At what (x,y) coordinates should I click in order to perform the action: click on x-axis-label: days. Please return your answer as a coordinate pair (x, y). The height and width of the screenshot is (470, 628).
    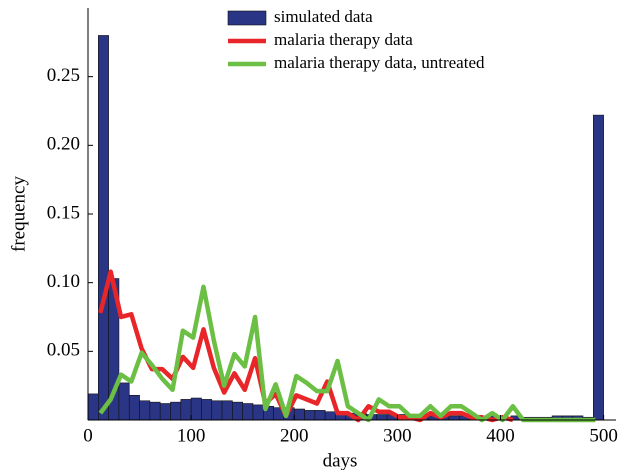
    Looking at the image, I should click on (340, 460).